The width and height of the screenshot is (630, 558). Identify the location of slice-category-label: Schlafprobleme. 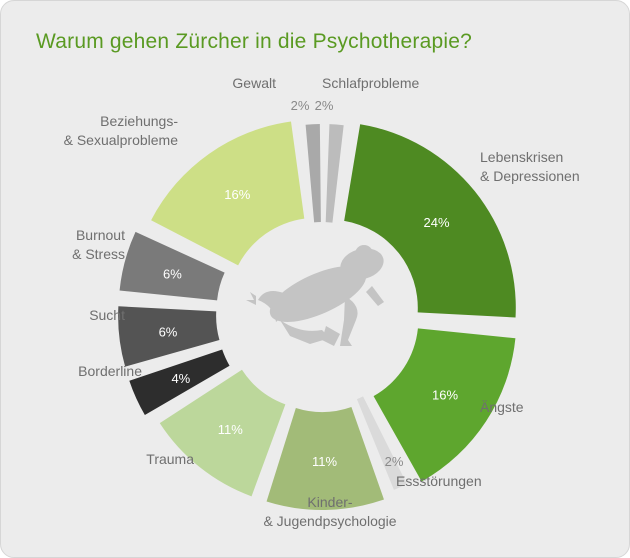
(370, 83).